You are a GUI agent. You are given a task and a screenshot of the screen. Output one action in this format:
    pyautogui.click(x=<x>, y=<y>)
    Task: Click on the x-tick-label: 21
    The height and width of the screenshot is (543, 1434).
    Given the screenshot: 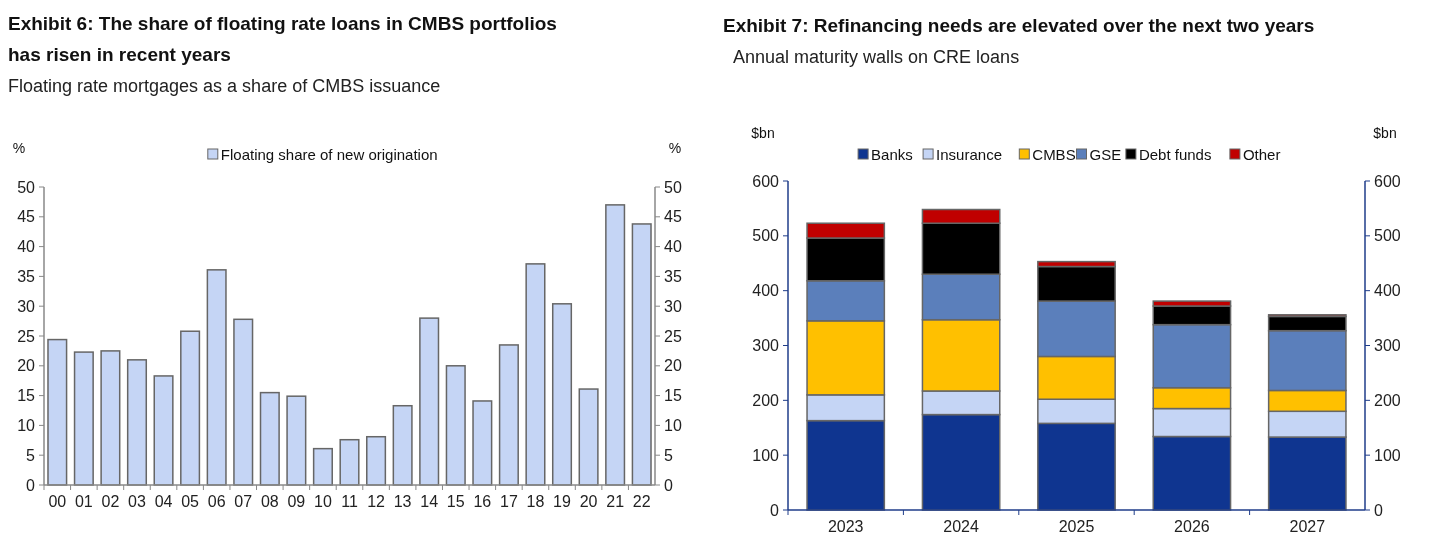 What is the action you would take?
    pyautogui.click(x=615, y=501)
    